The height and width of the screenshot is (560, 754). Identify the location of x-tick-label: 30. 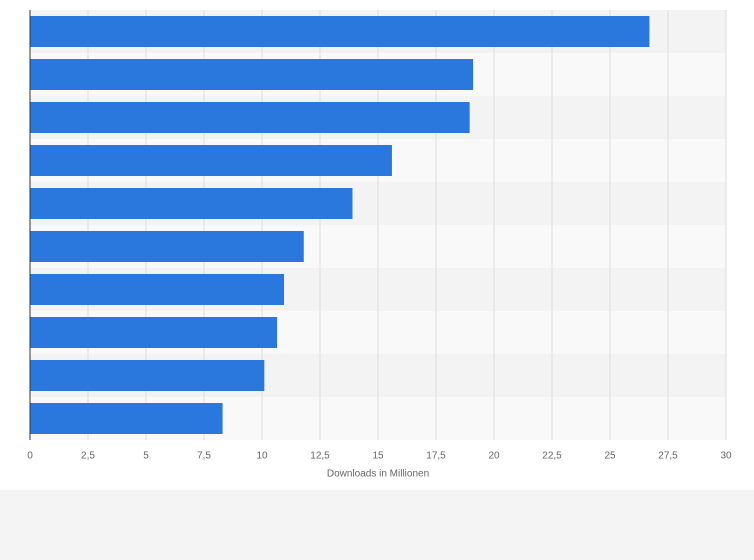
(726, 456).